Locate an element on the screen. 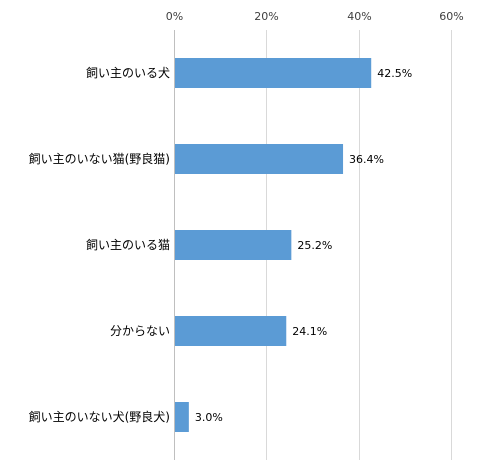 The width and height of the screenshot is (479, 473). data-label: 3.0% is located at coordinates (209, 417).